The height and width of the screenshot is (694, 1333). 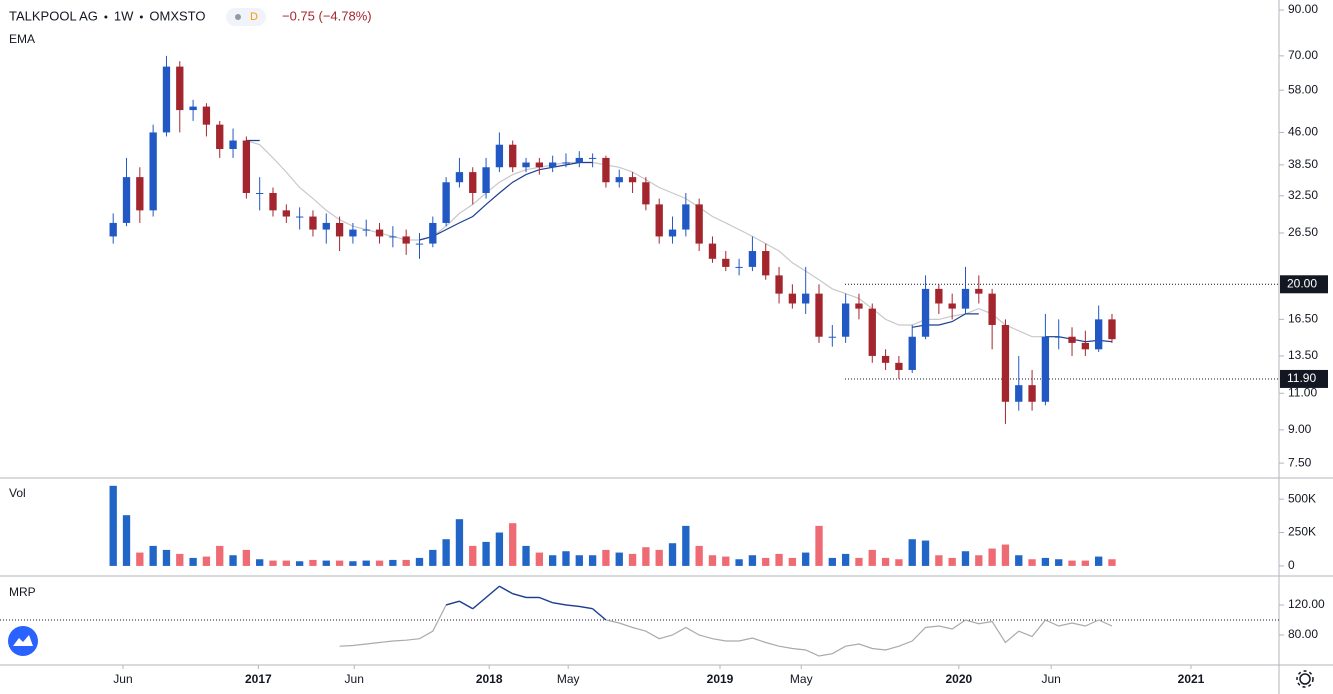 What do you see at coordinates (1303, 89) in the screenshot?
I see `y-tick-label: 58.00` at bounding box center [1303, 89].